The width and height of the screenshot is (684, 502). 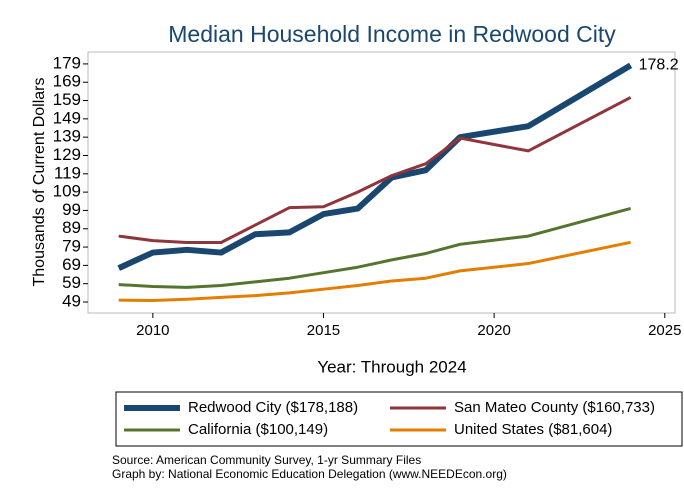 What do you see at coordinates (323, 330) in the screenshot?
I see `x-tick-label: 2015` at bounding box center [323, 330].